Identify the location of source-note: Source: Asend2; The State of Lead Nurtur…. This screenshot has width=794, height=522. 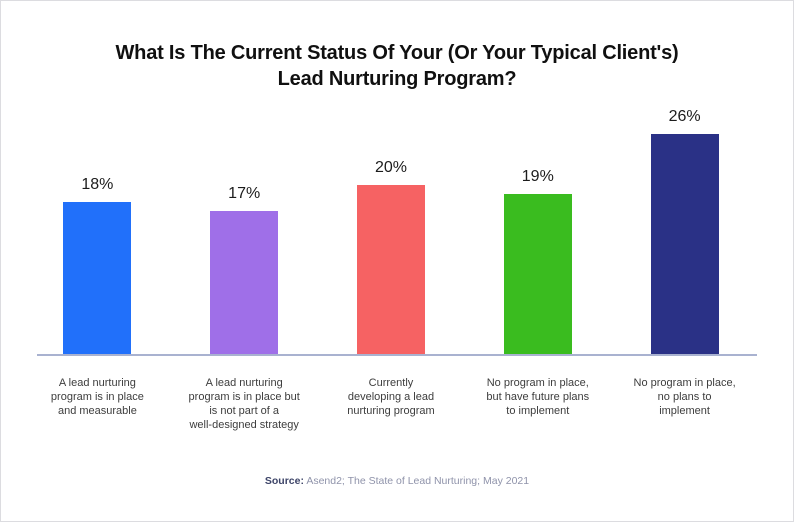
(397, 481).